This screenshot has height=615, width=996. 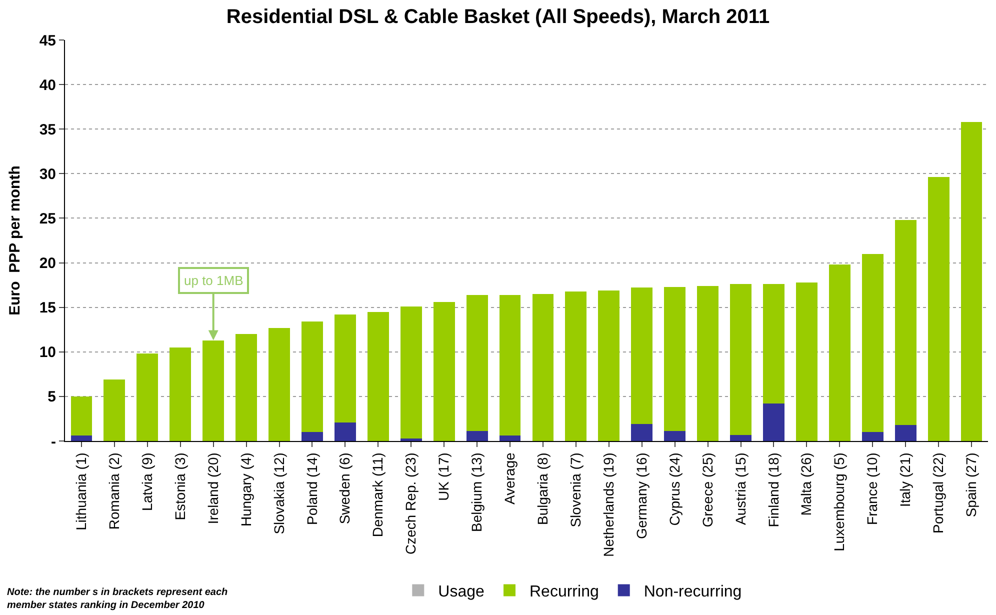 I want to click on x-tick-label: France (10), so click(x=872, y=488).